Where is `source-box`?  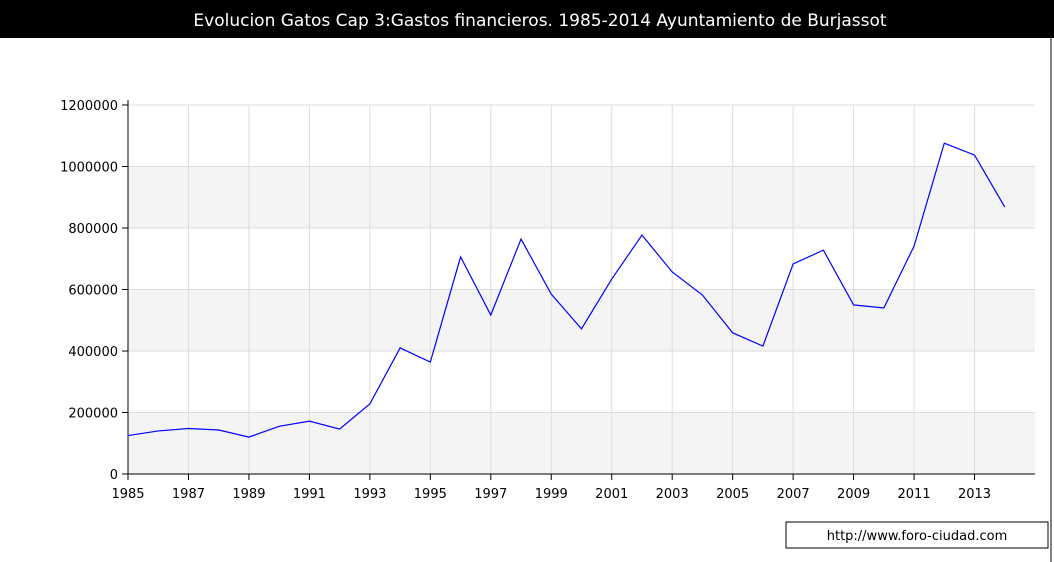
source-box is located at coordinates (917, 535).